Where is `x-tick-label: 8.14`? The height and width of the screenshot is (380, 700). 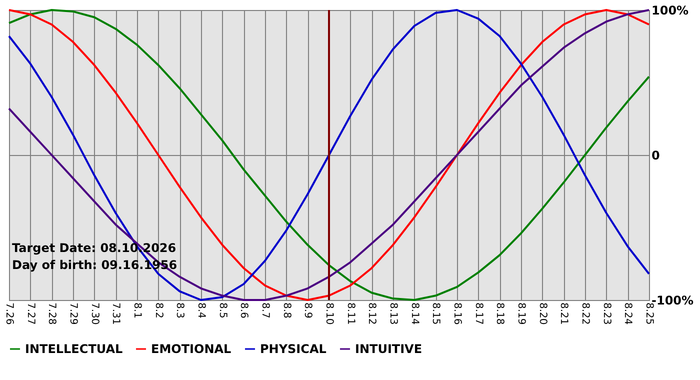
x-tick-label: 8.14 is located at coordinates (414, 313).